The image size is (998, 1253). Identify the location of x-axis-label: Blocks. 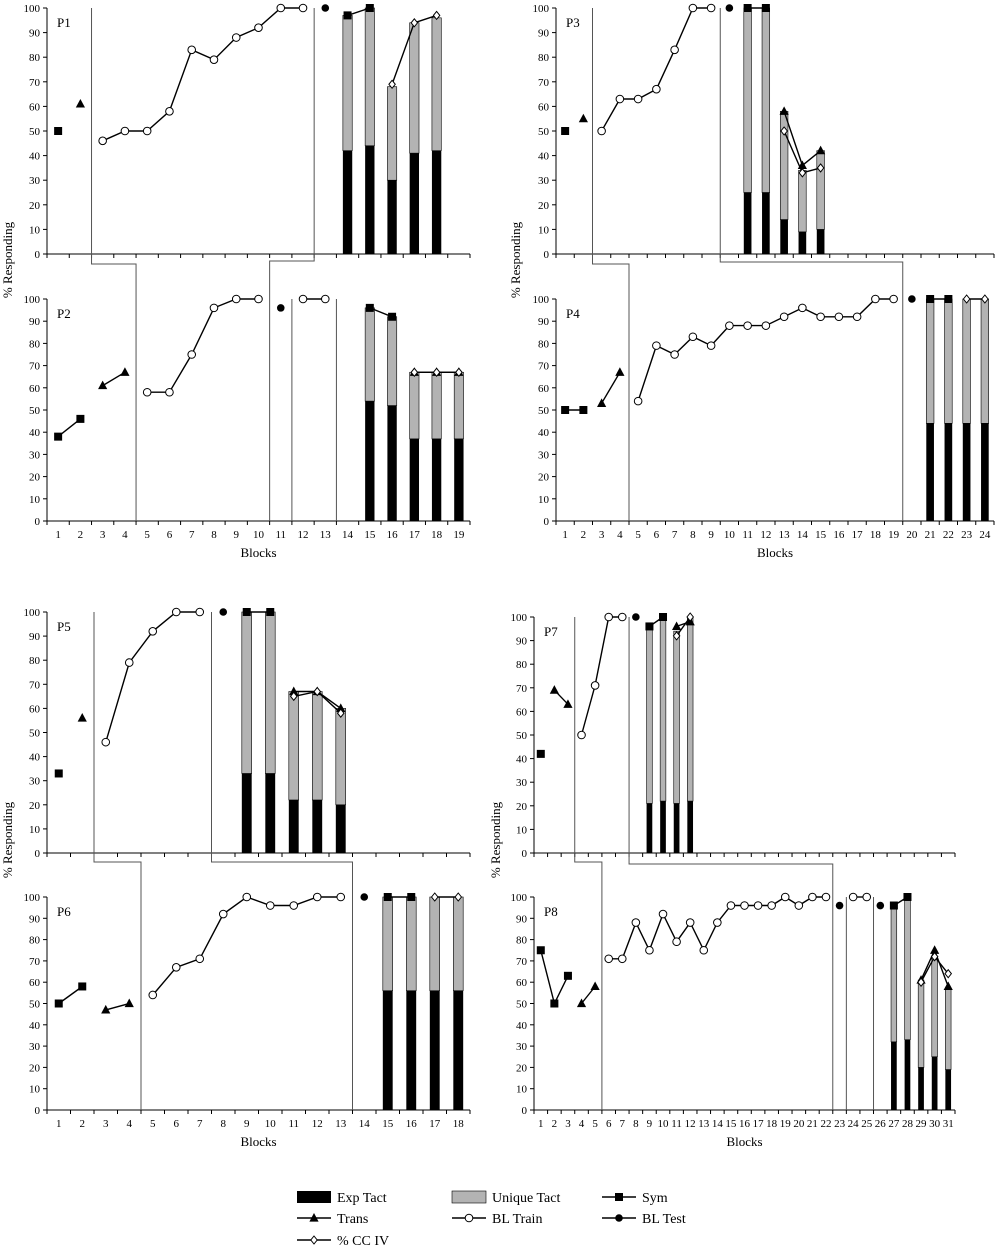
(258, 1141).